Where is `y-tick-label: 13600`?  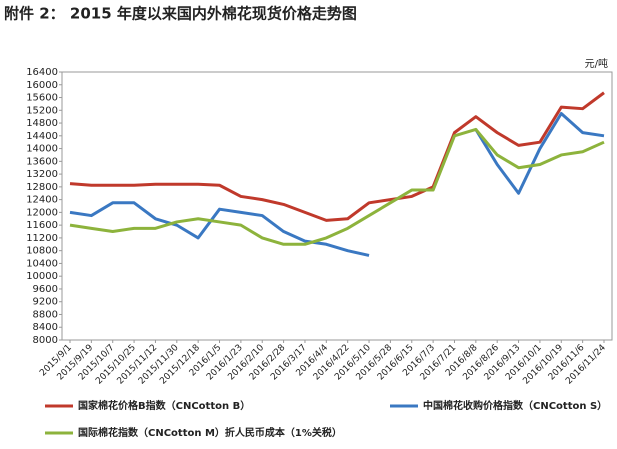 y-tick-label: 13600 is located at coordinates (42, 161).